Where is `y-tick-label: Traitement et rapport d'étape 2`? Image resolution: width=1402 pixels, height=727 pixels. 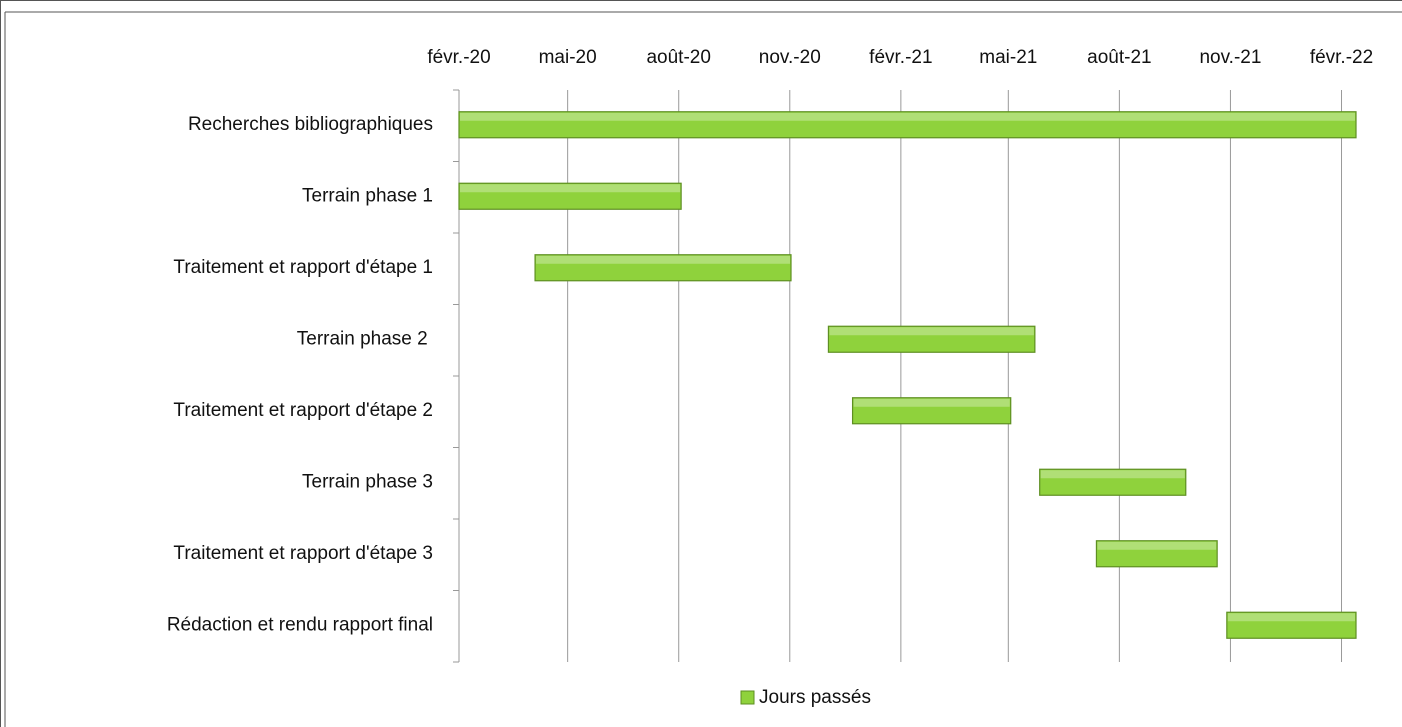 y-tick-label: Traitement et rapport d'étape 2 is located at coordinates (303, 410).